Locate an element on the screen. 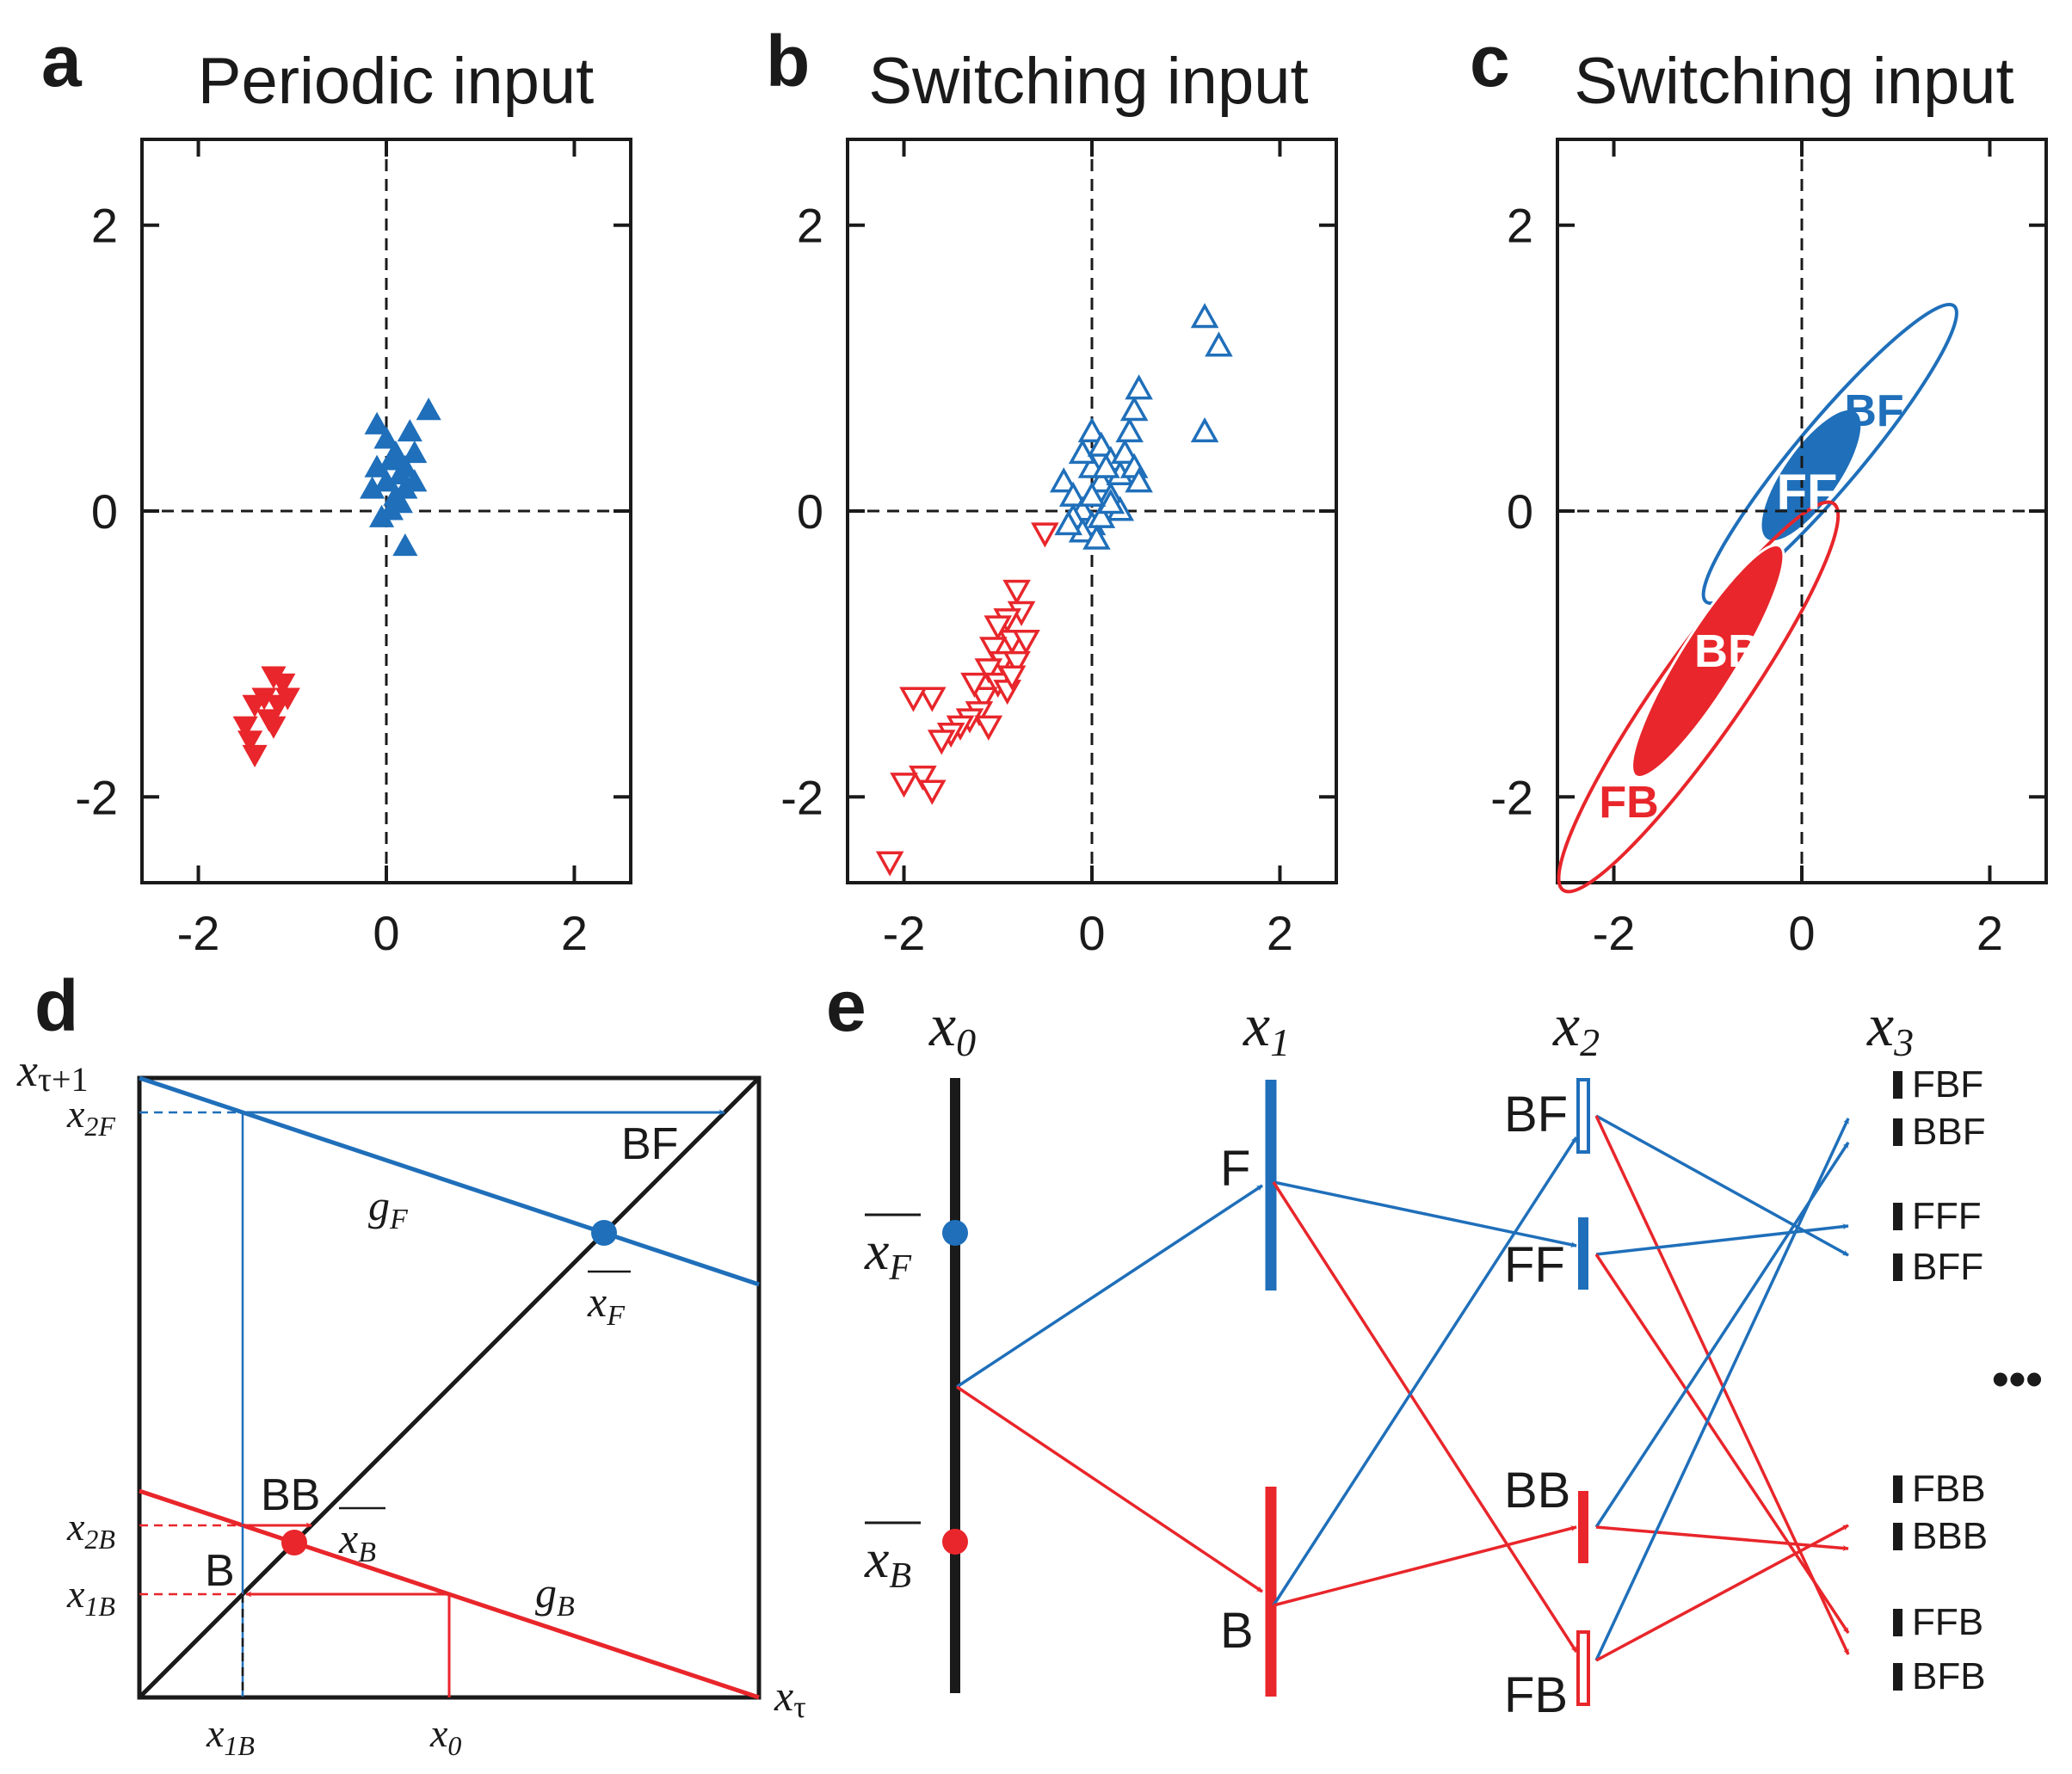 The width and height of the screenshot is (2072, 1774). arrow-B-BF is located at coordinates (1425, 1371).